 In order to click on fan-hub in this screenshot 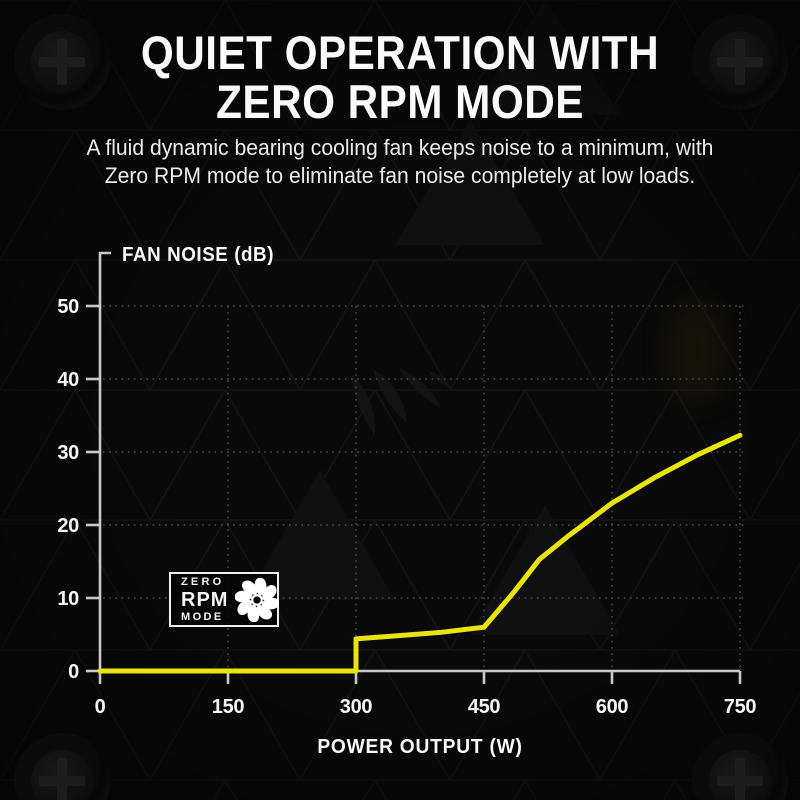, I will do `click(257, 599)`.